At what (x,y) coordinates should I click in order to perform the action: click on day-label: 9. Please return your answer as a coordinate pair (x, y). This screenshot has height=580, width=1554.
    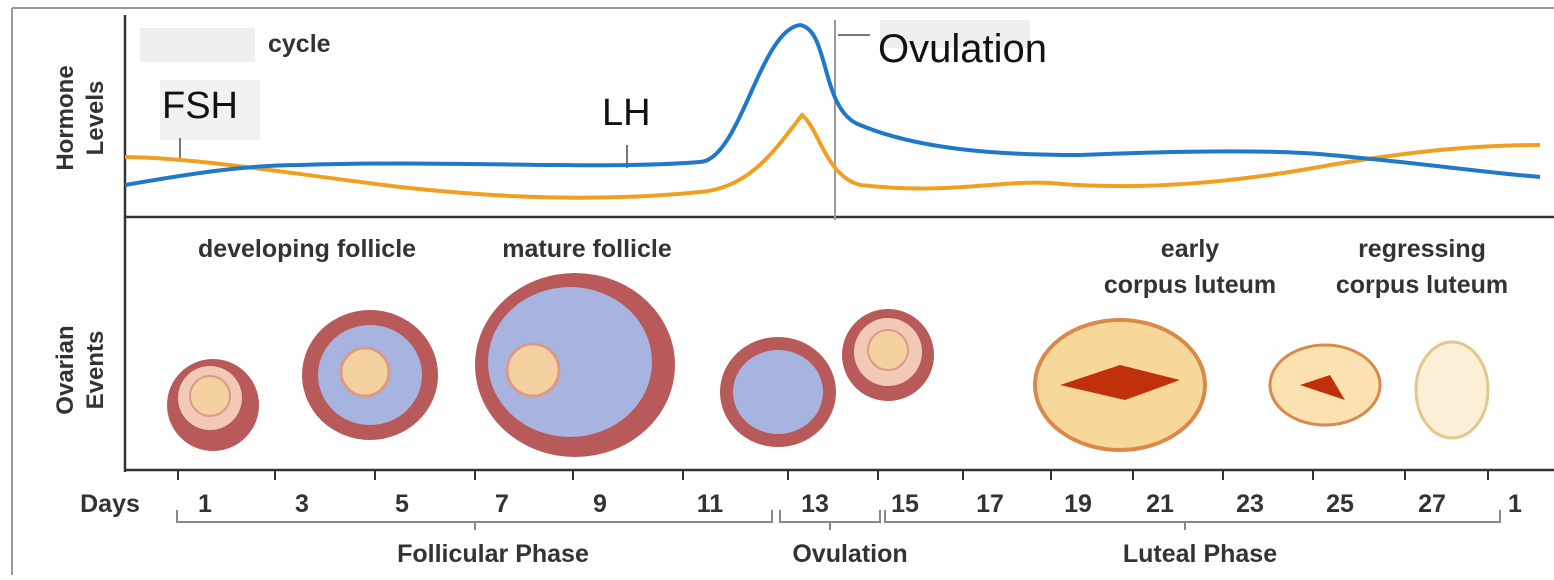
    Looking at the image, I should click on (600, 504).